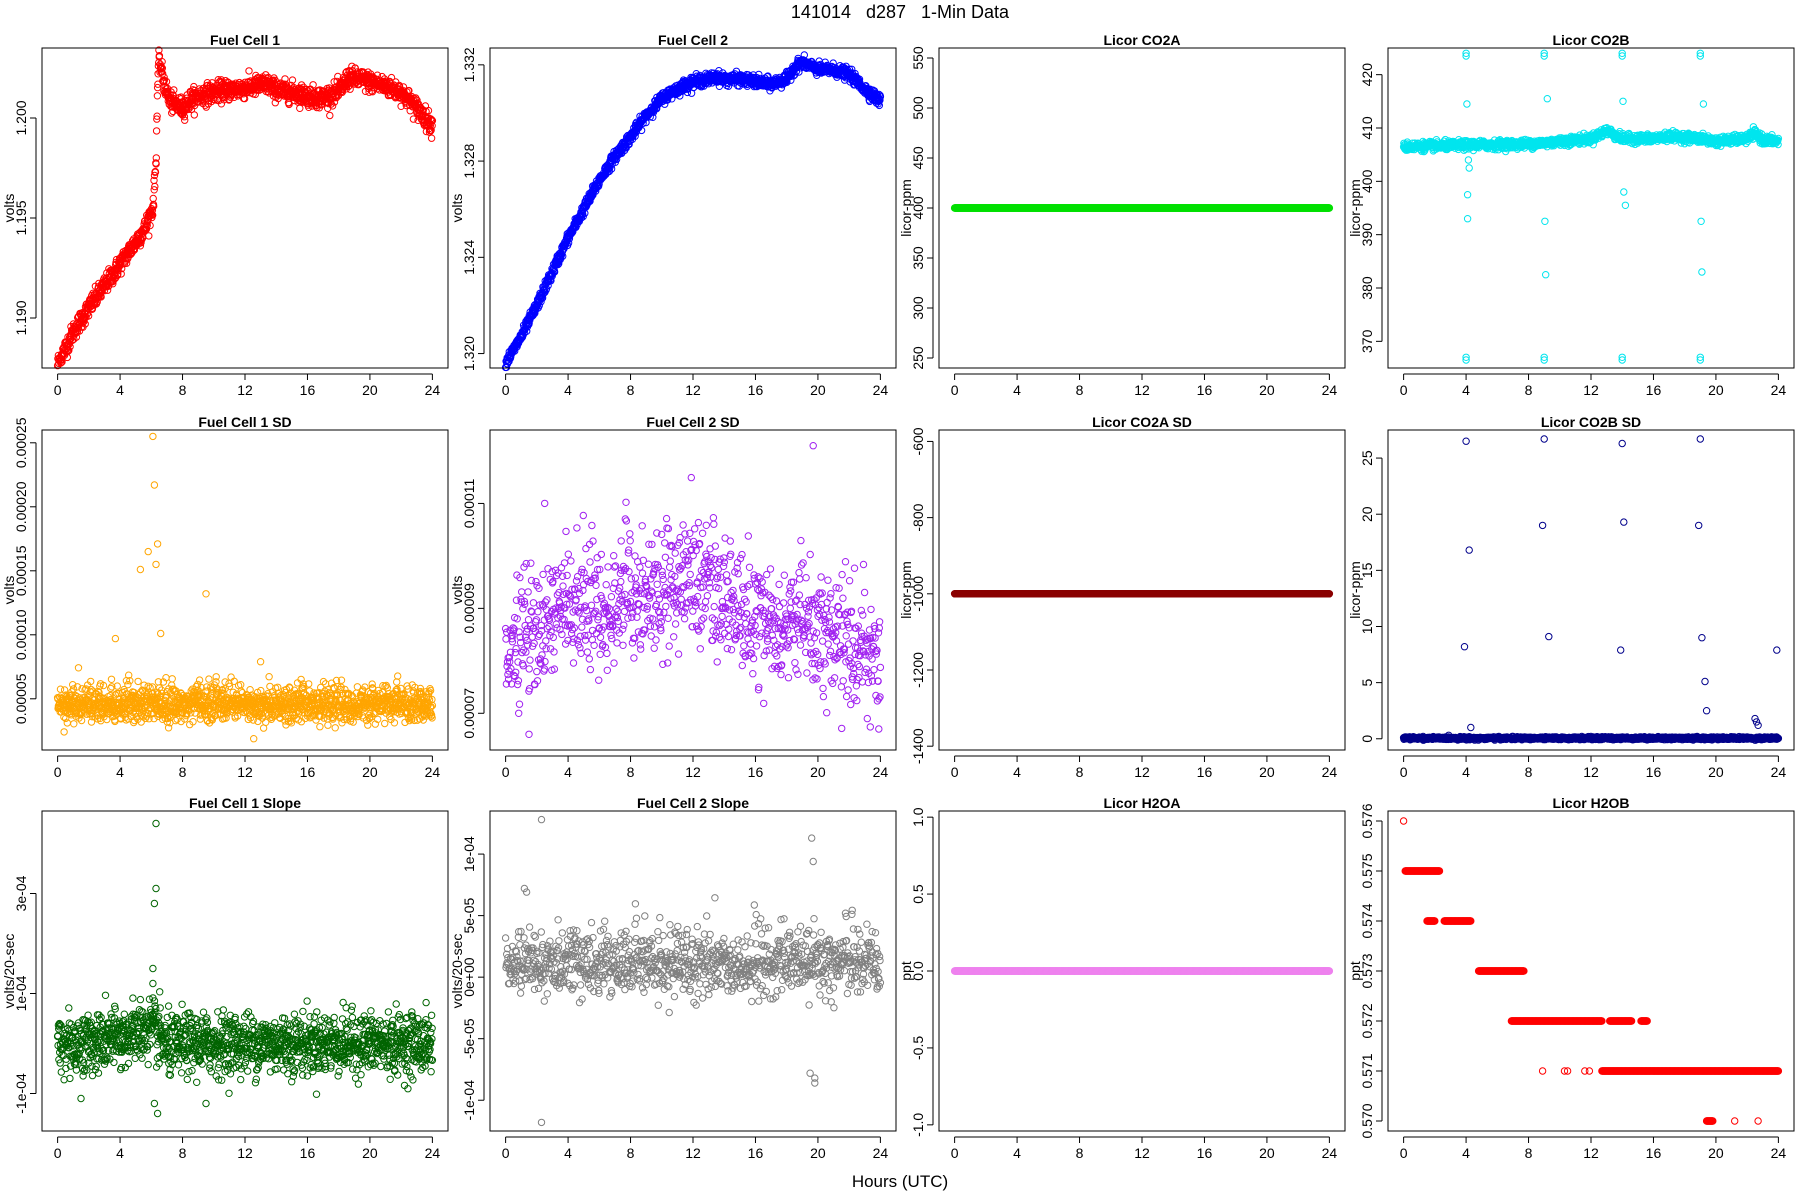 This screenshot has width=1800, height=1200. What do you see at coordinates (918, 108) in the screenshot?
I see `y-tick-label: 500` at bounding box center [918, 108].